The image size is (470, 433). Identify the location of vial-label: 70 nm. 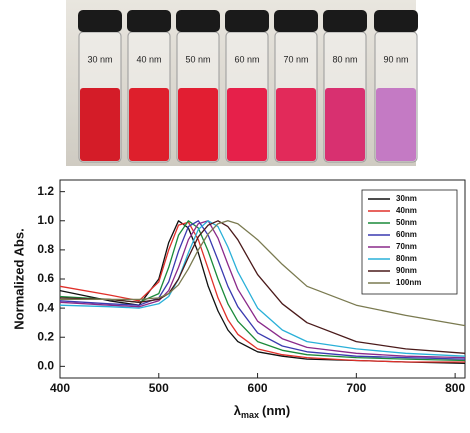
(295, 59).